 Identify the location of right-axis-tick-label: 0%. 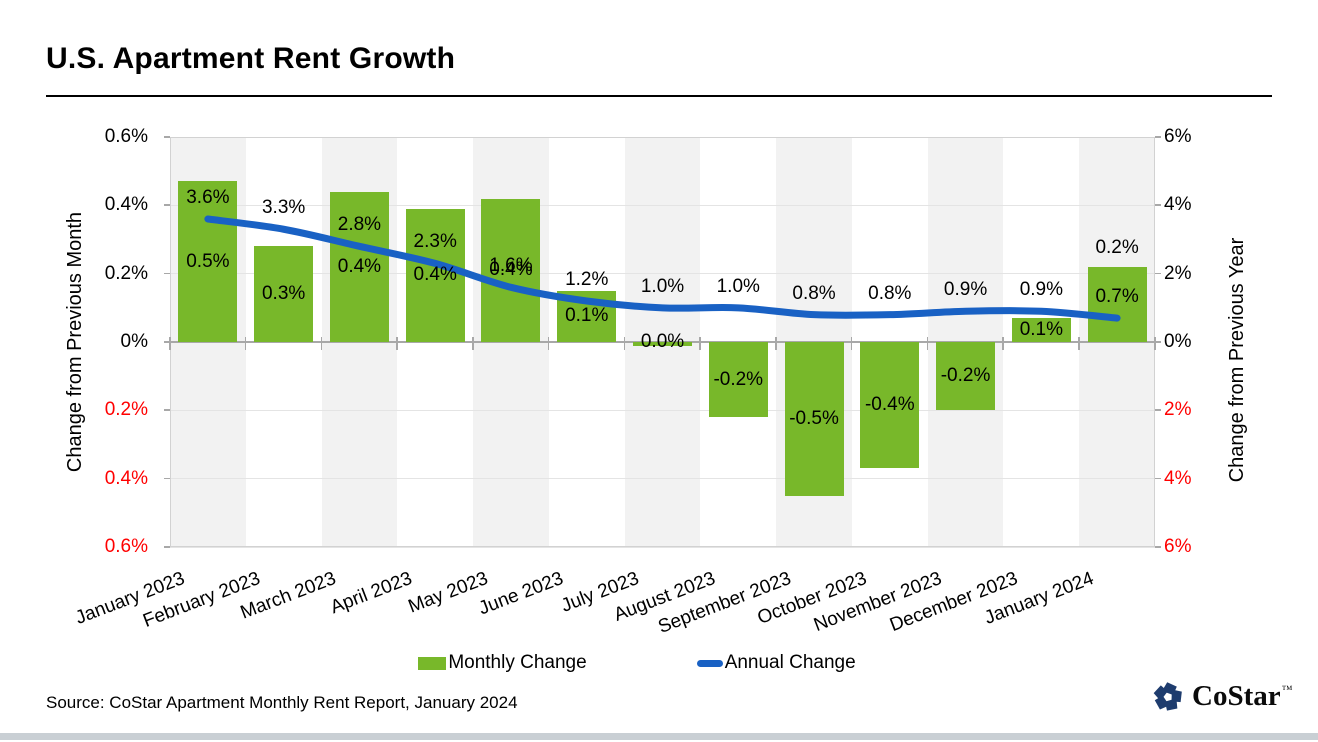
(1178, 341).